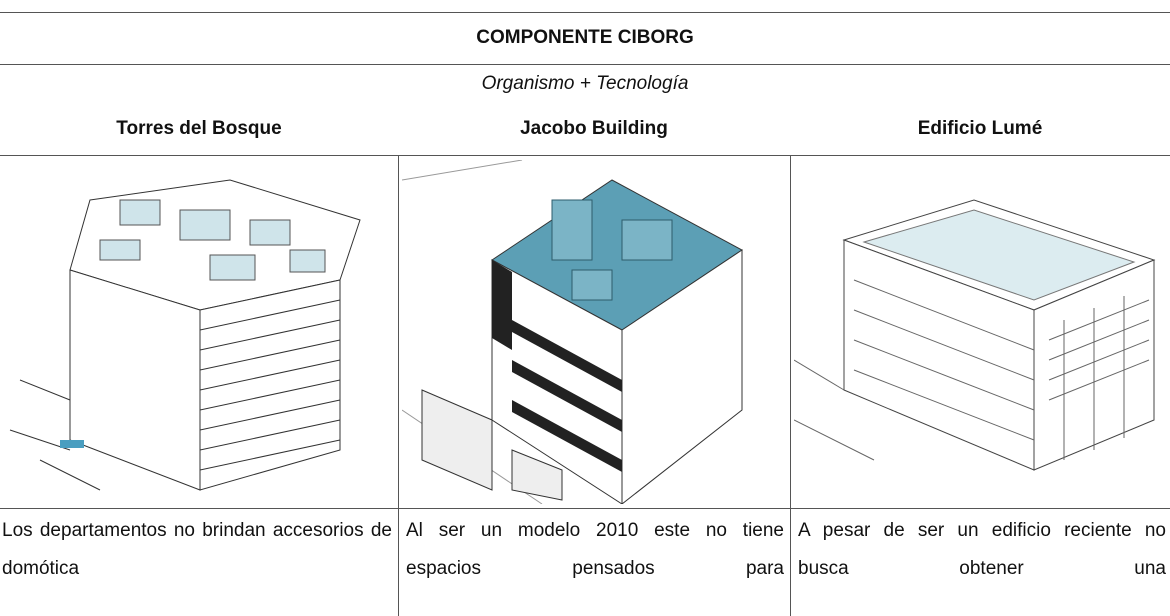 This screenshot has height=616, width=1170. What do you see at coordinates (585, 37) in the screenshot?
I see `table-title: COMPONENTE CIBORG` at bounding box center [585, 37].